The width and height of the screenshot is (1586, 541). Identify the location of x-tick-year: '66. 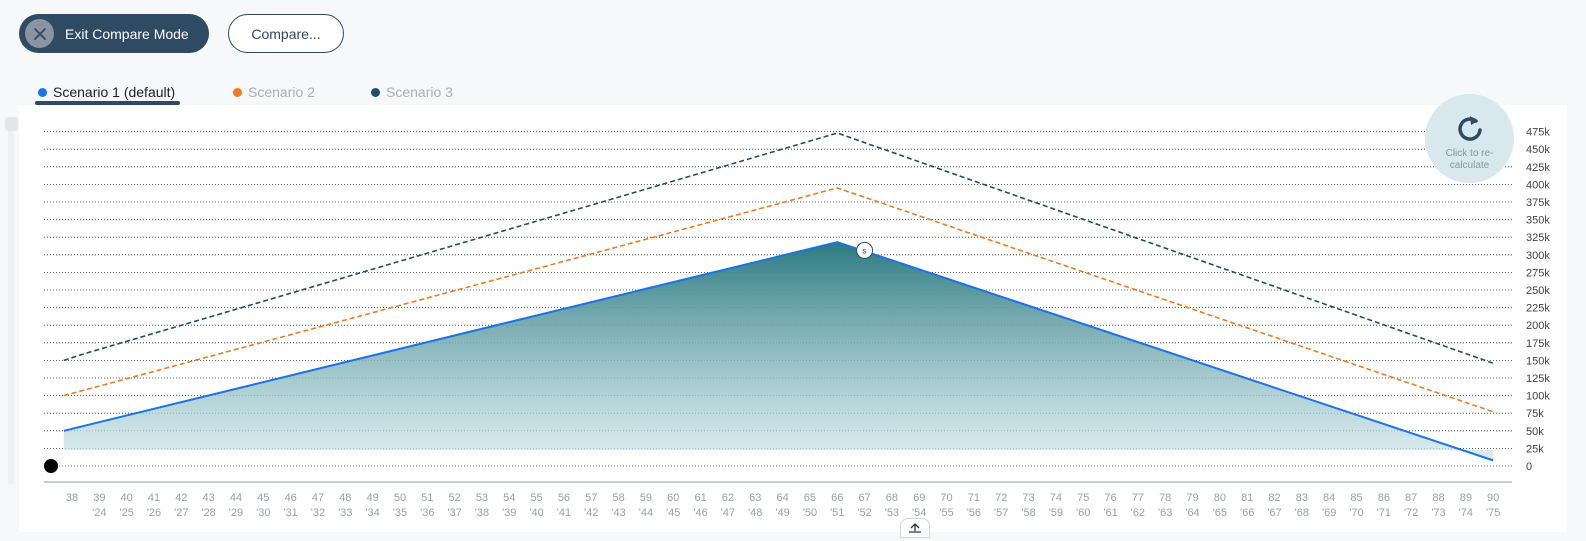
(1247, 513).